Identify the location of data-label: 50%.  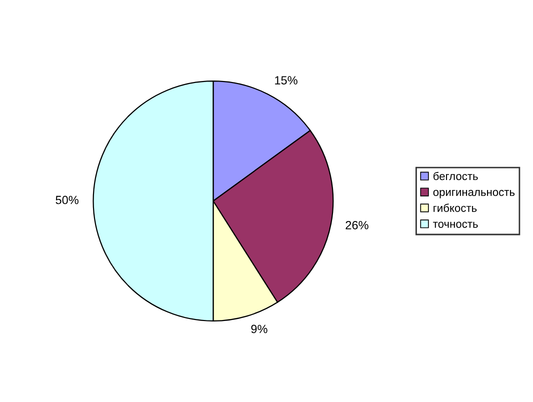
(67, 200).